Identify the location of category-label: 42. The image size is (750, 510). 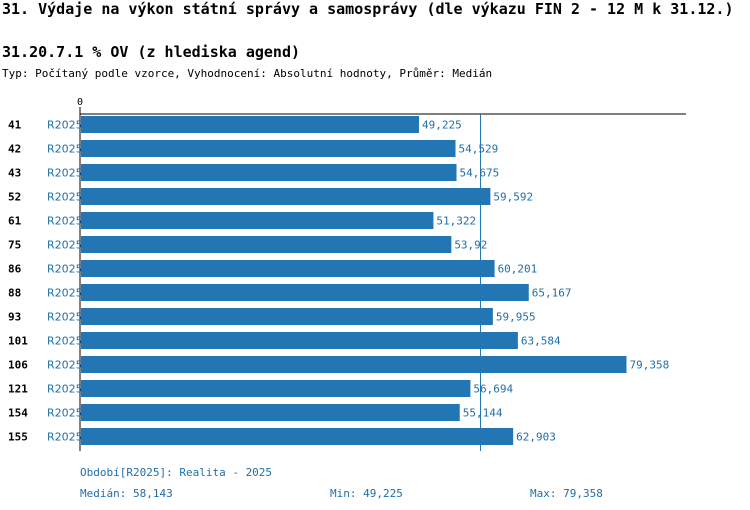
(14, 149).